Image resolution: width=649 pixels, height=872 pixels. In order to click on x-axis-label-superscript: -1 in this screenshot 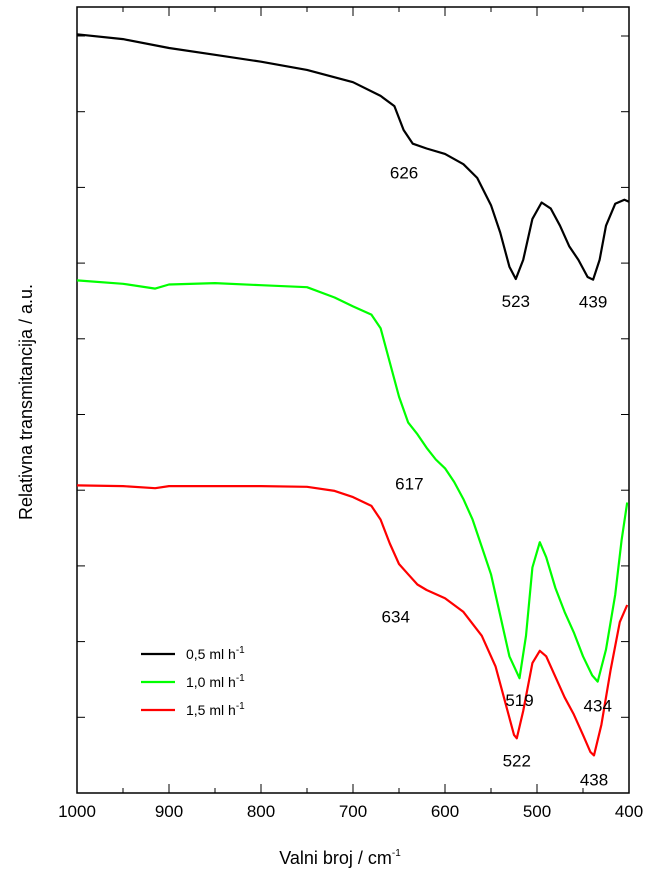, I will do `click(396, 853)`.